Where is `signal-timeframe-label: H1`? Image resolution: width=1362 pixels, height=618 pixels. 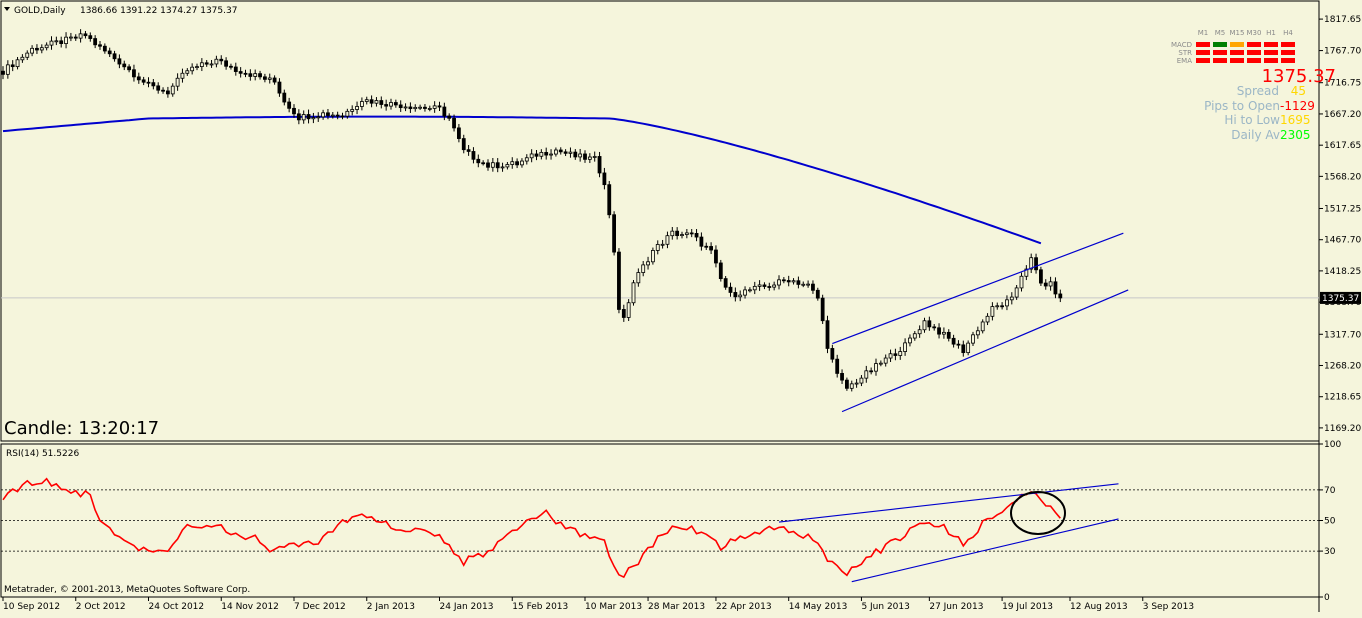
signal-timeframe-label: H1 is located at coordinates (1271, 33).